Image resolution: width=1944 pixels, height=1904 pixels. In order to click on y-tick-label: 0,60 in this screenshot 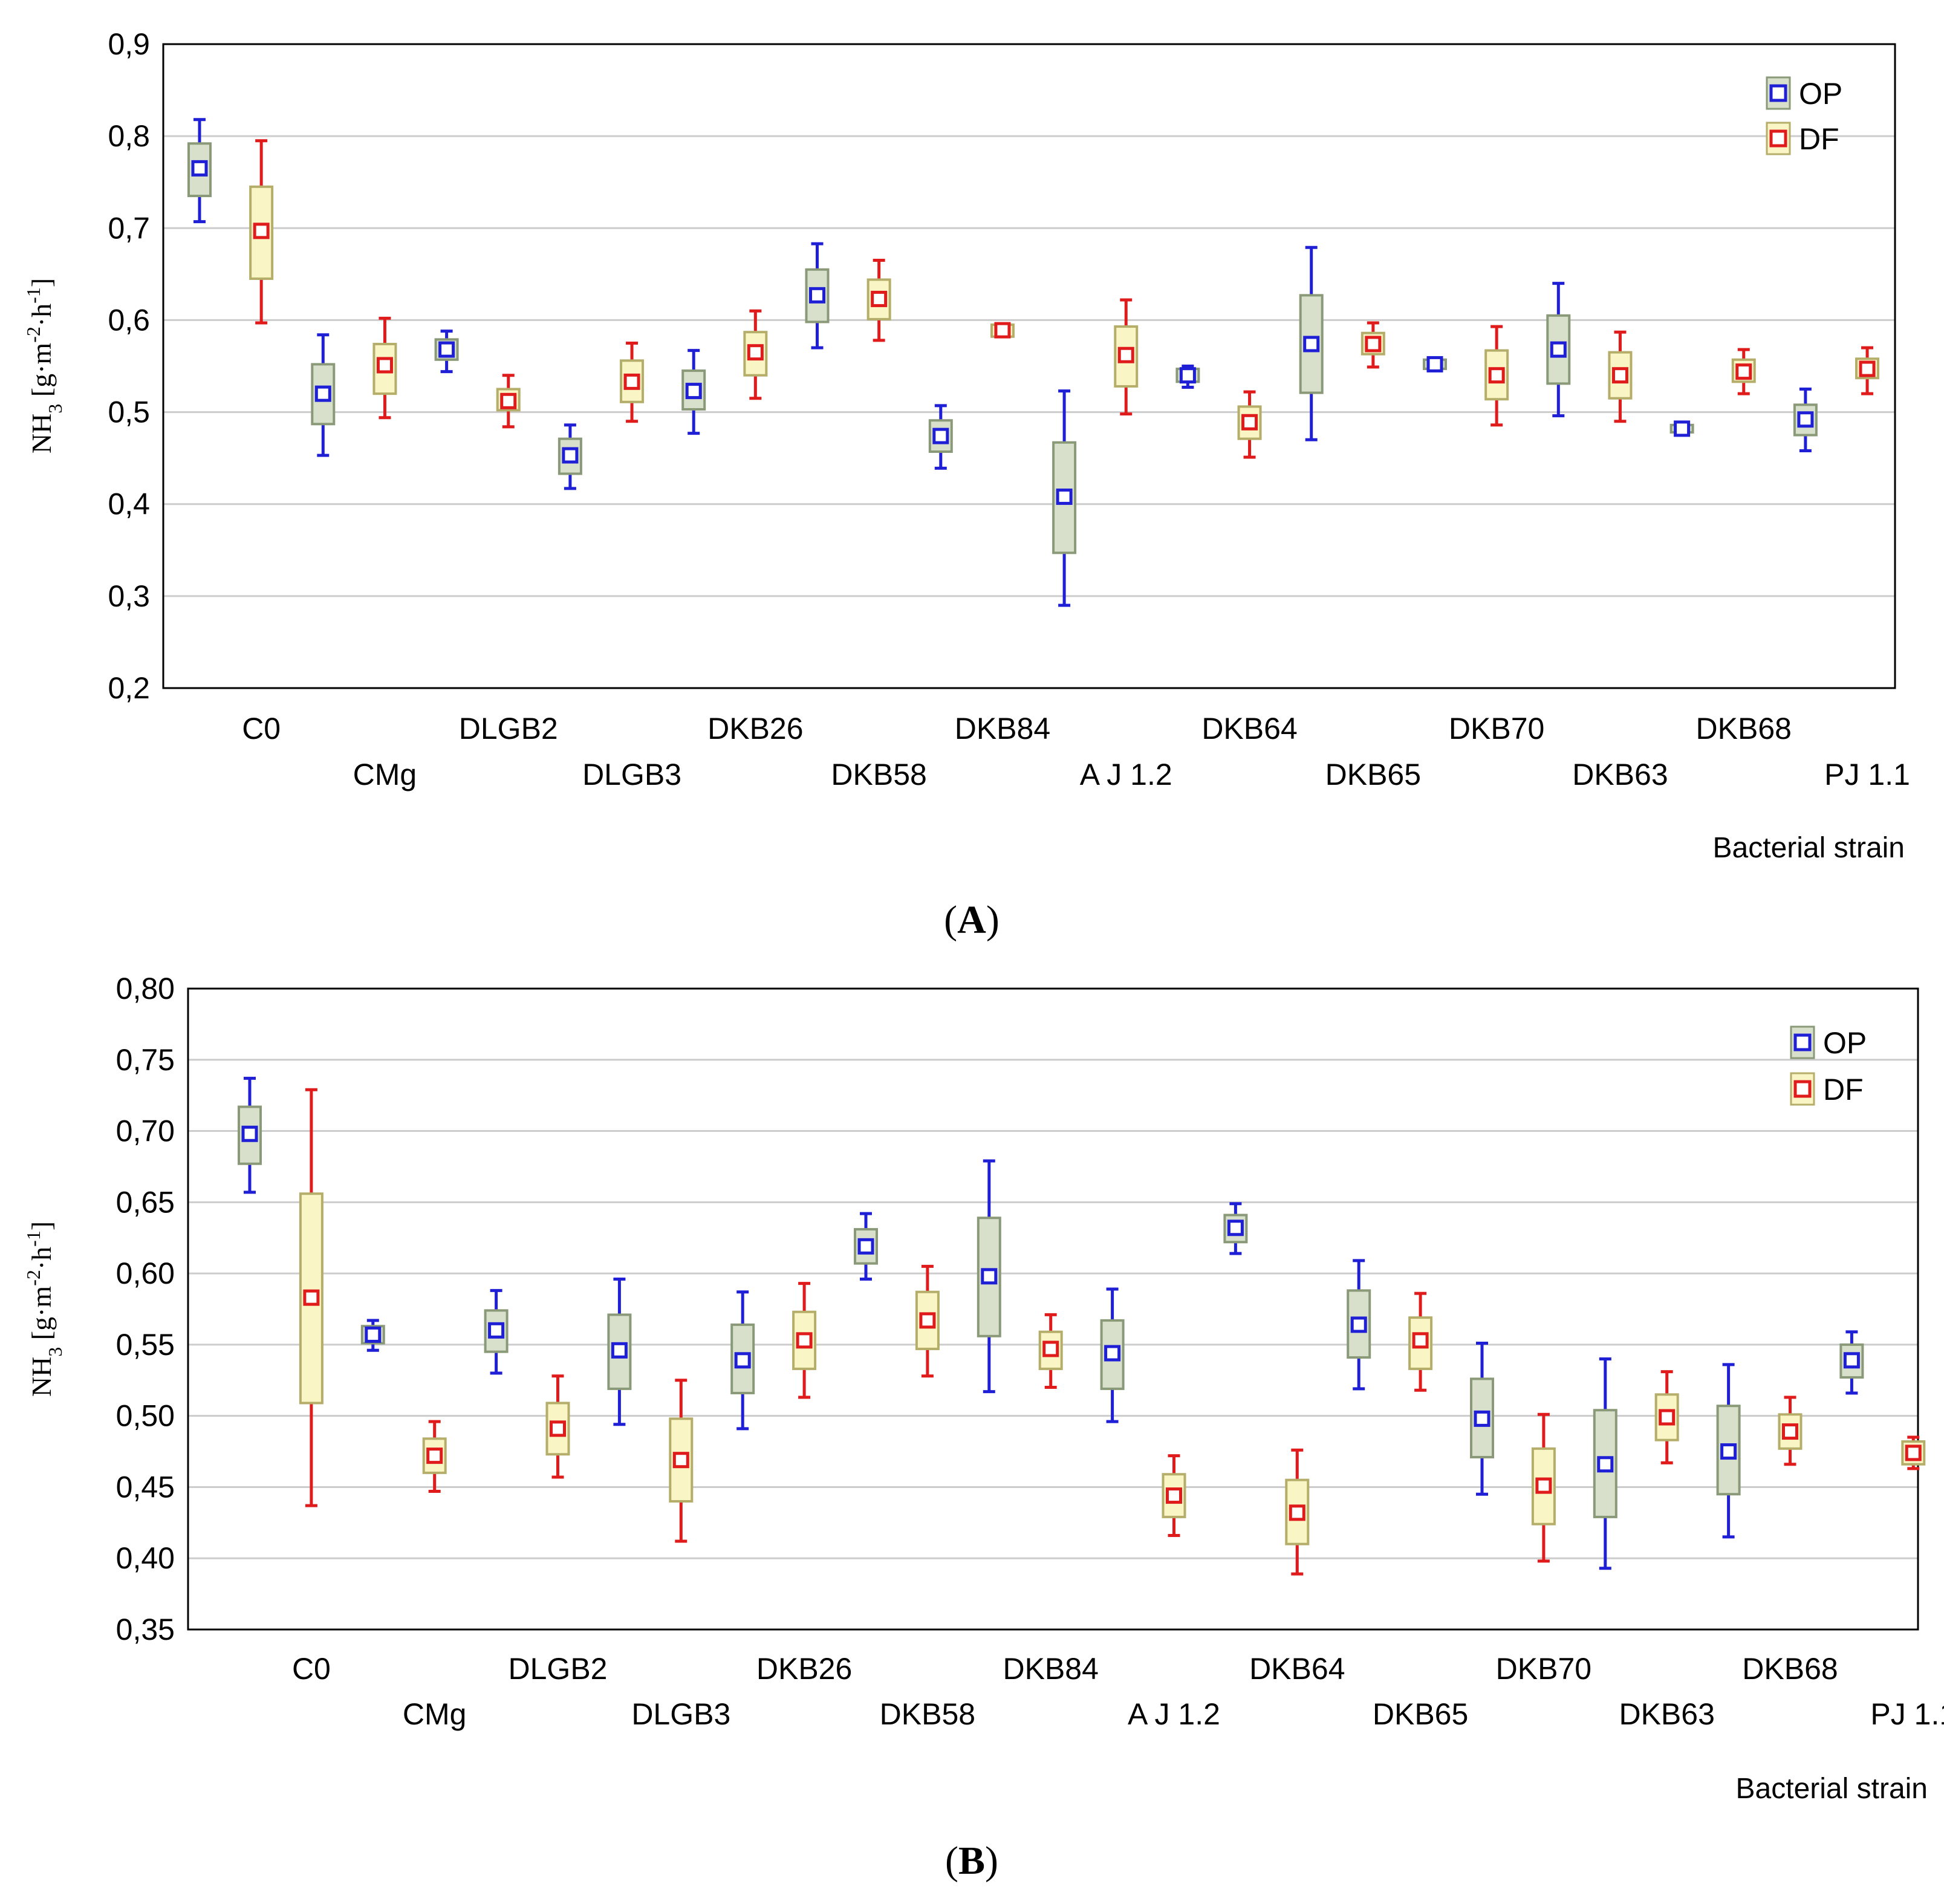, I will do `click(146, 1273)`.